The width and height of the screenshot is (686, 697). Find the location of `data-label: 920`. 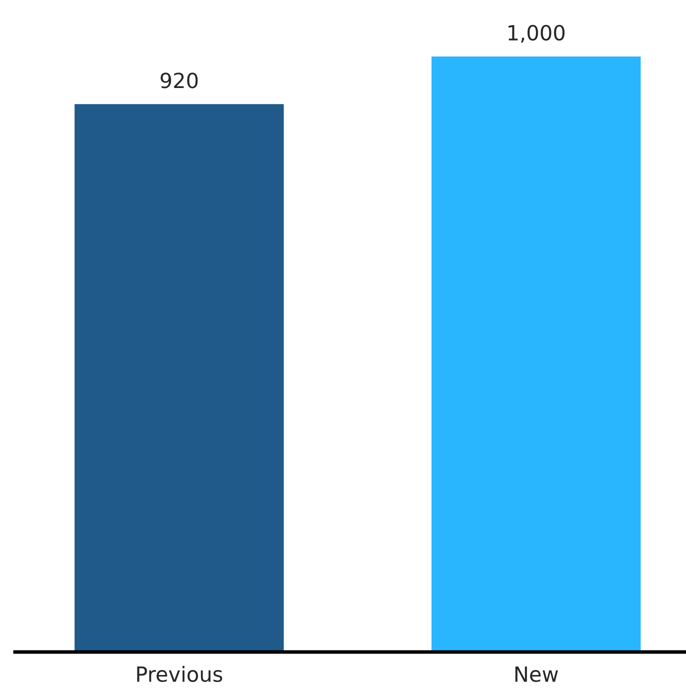

data-label: 920 is located at coordinates (179, 80).